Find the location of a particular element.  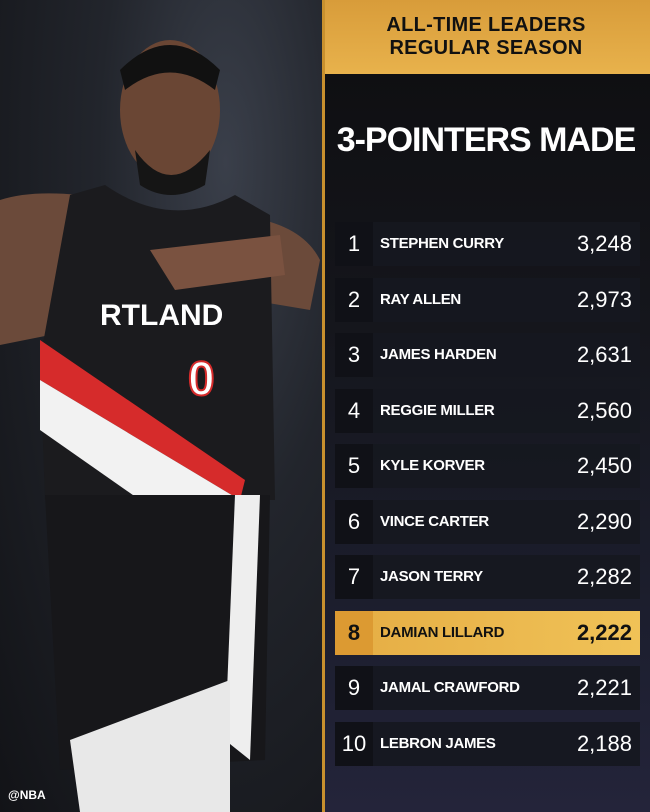

player-name: STEPHEN CURRY is located at coordinates (442, 243).